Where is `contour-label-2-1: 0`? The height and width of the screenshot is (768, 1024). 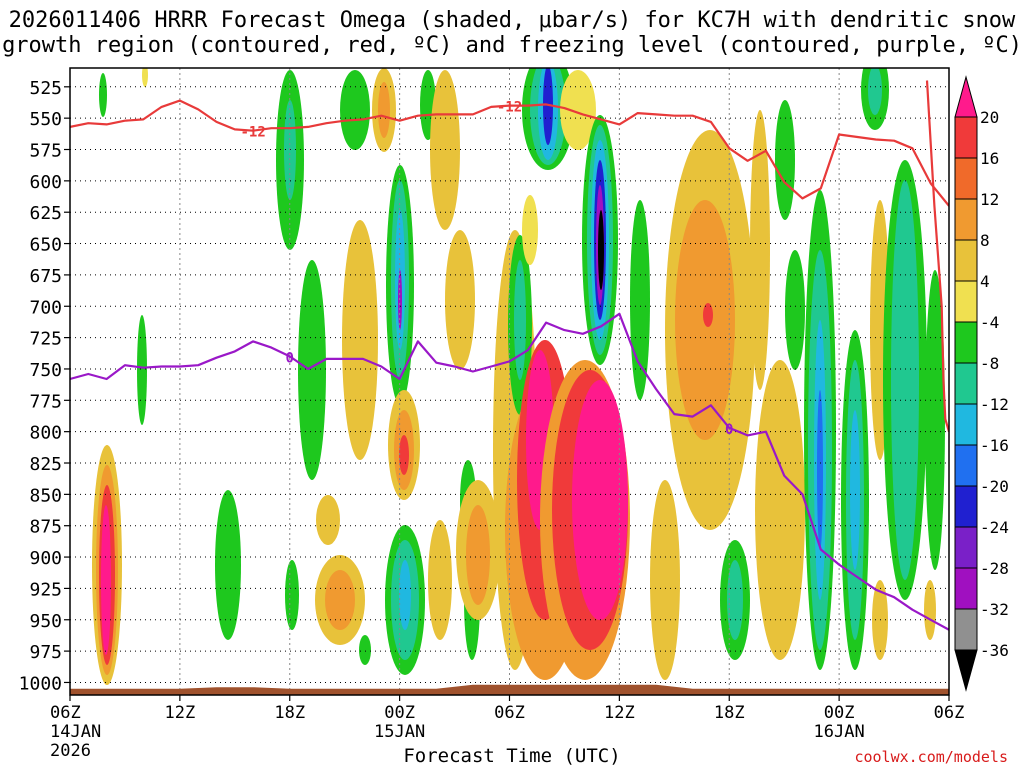
contour-label-2-1: 0 is located at coordinates (729, 430).